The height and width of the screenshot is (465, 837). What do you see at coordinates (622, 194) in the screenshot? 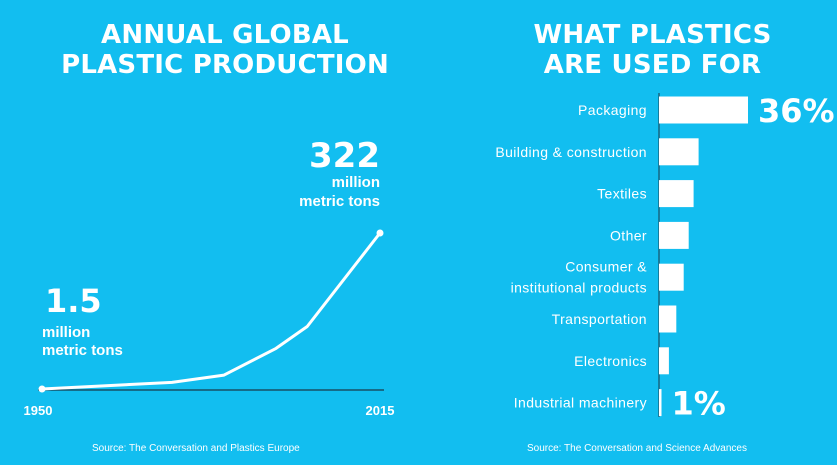
I see `category-label-textiles: Textiles` at bounding box center [622, 194].